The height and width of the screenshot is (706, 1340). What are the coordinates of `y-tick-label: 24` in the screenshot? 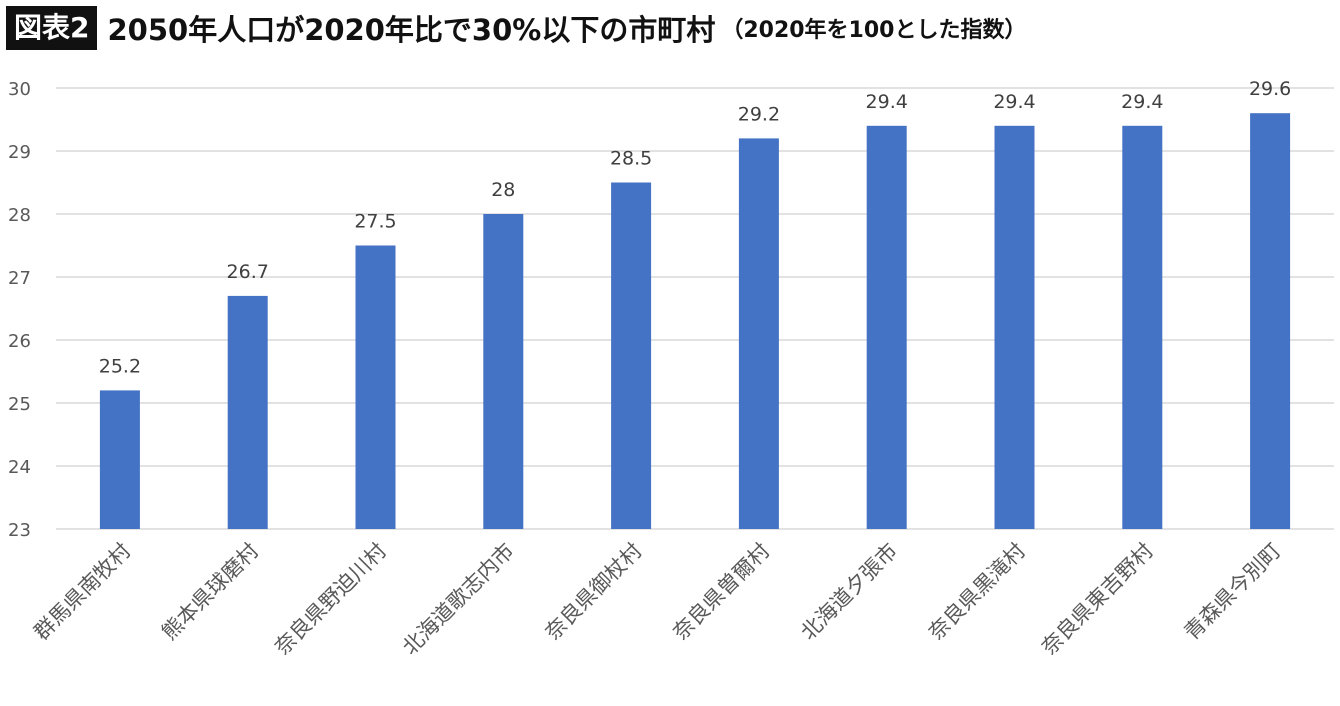 It's located at (19, 467).